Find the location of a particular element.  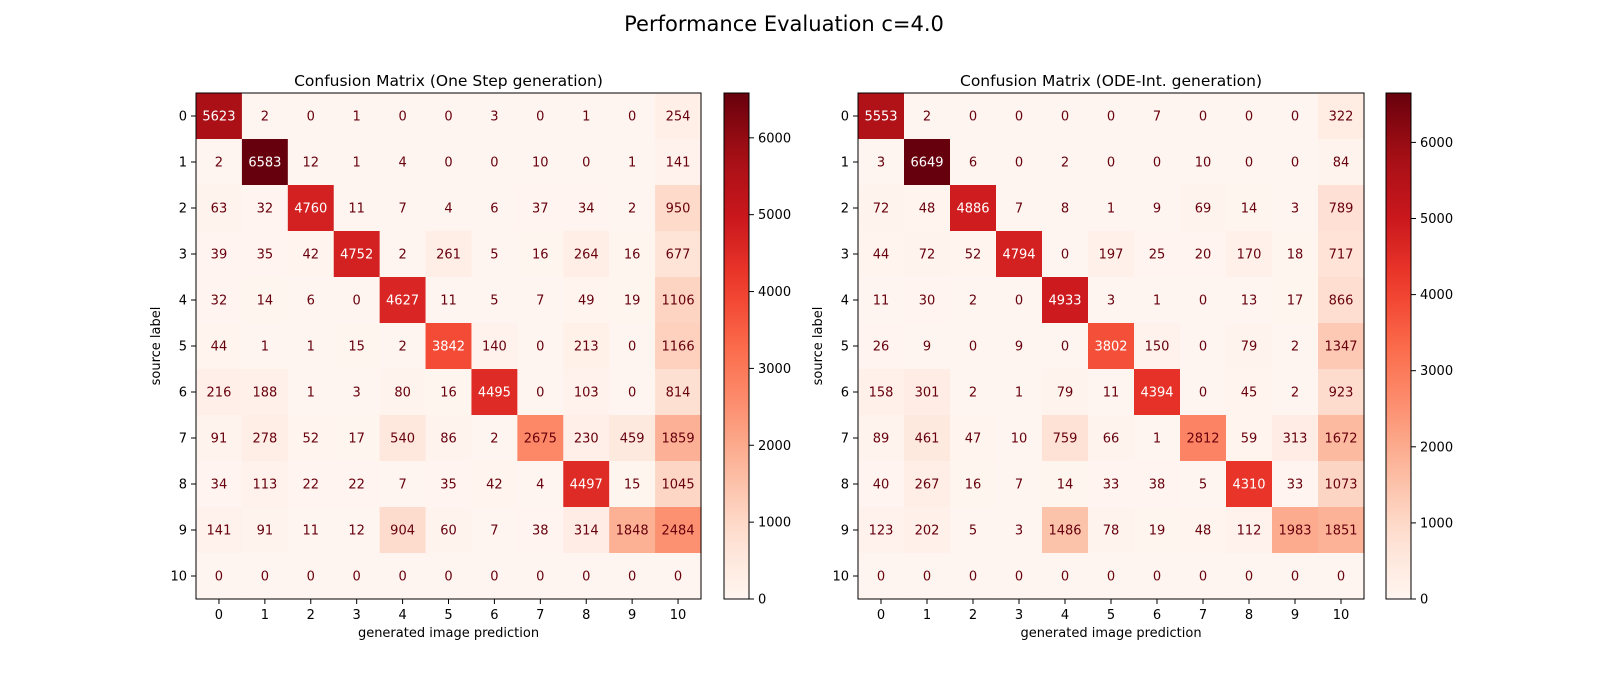

y-axis-label: source label is located at coordinates (156, 346).